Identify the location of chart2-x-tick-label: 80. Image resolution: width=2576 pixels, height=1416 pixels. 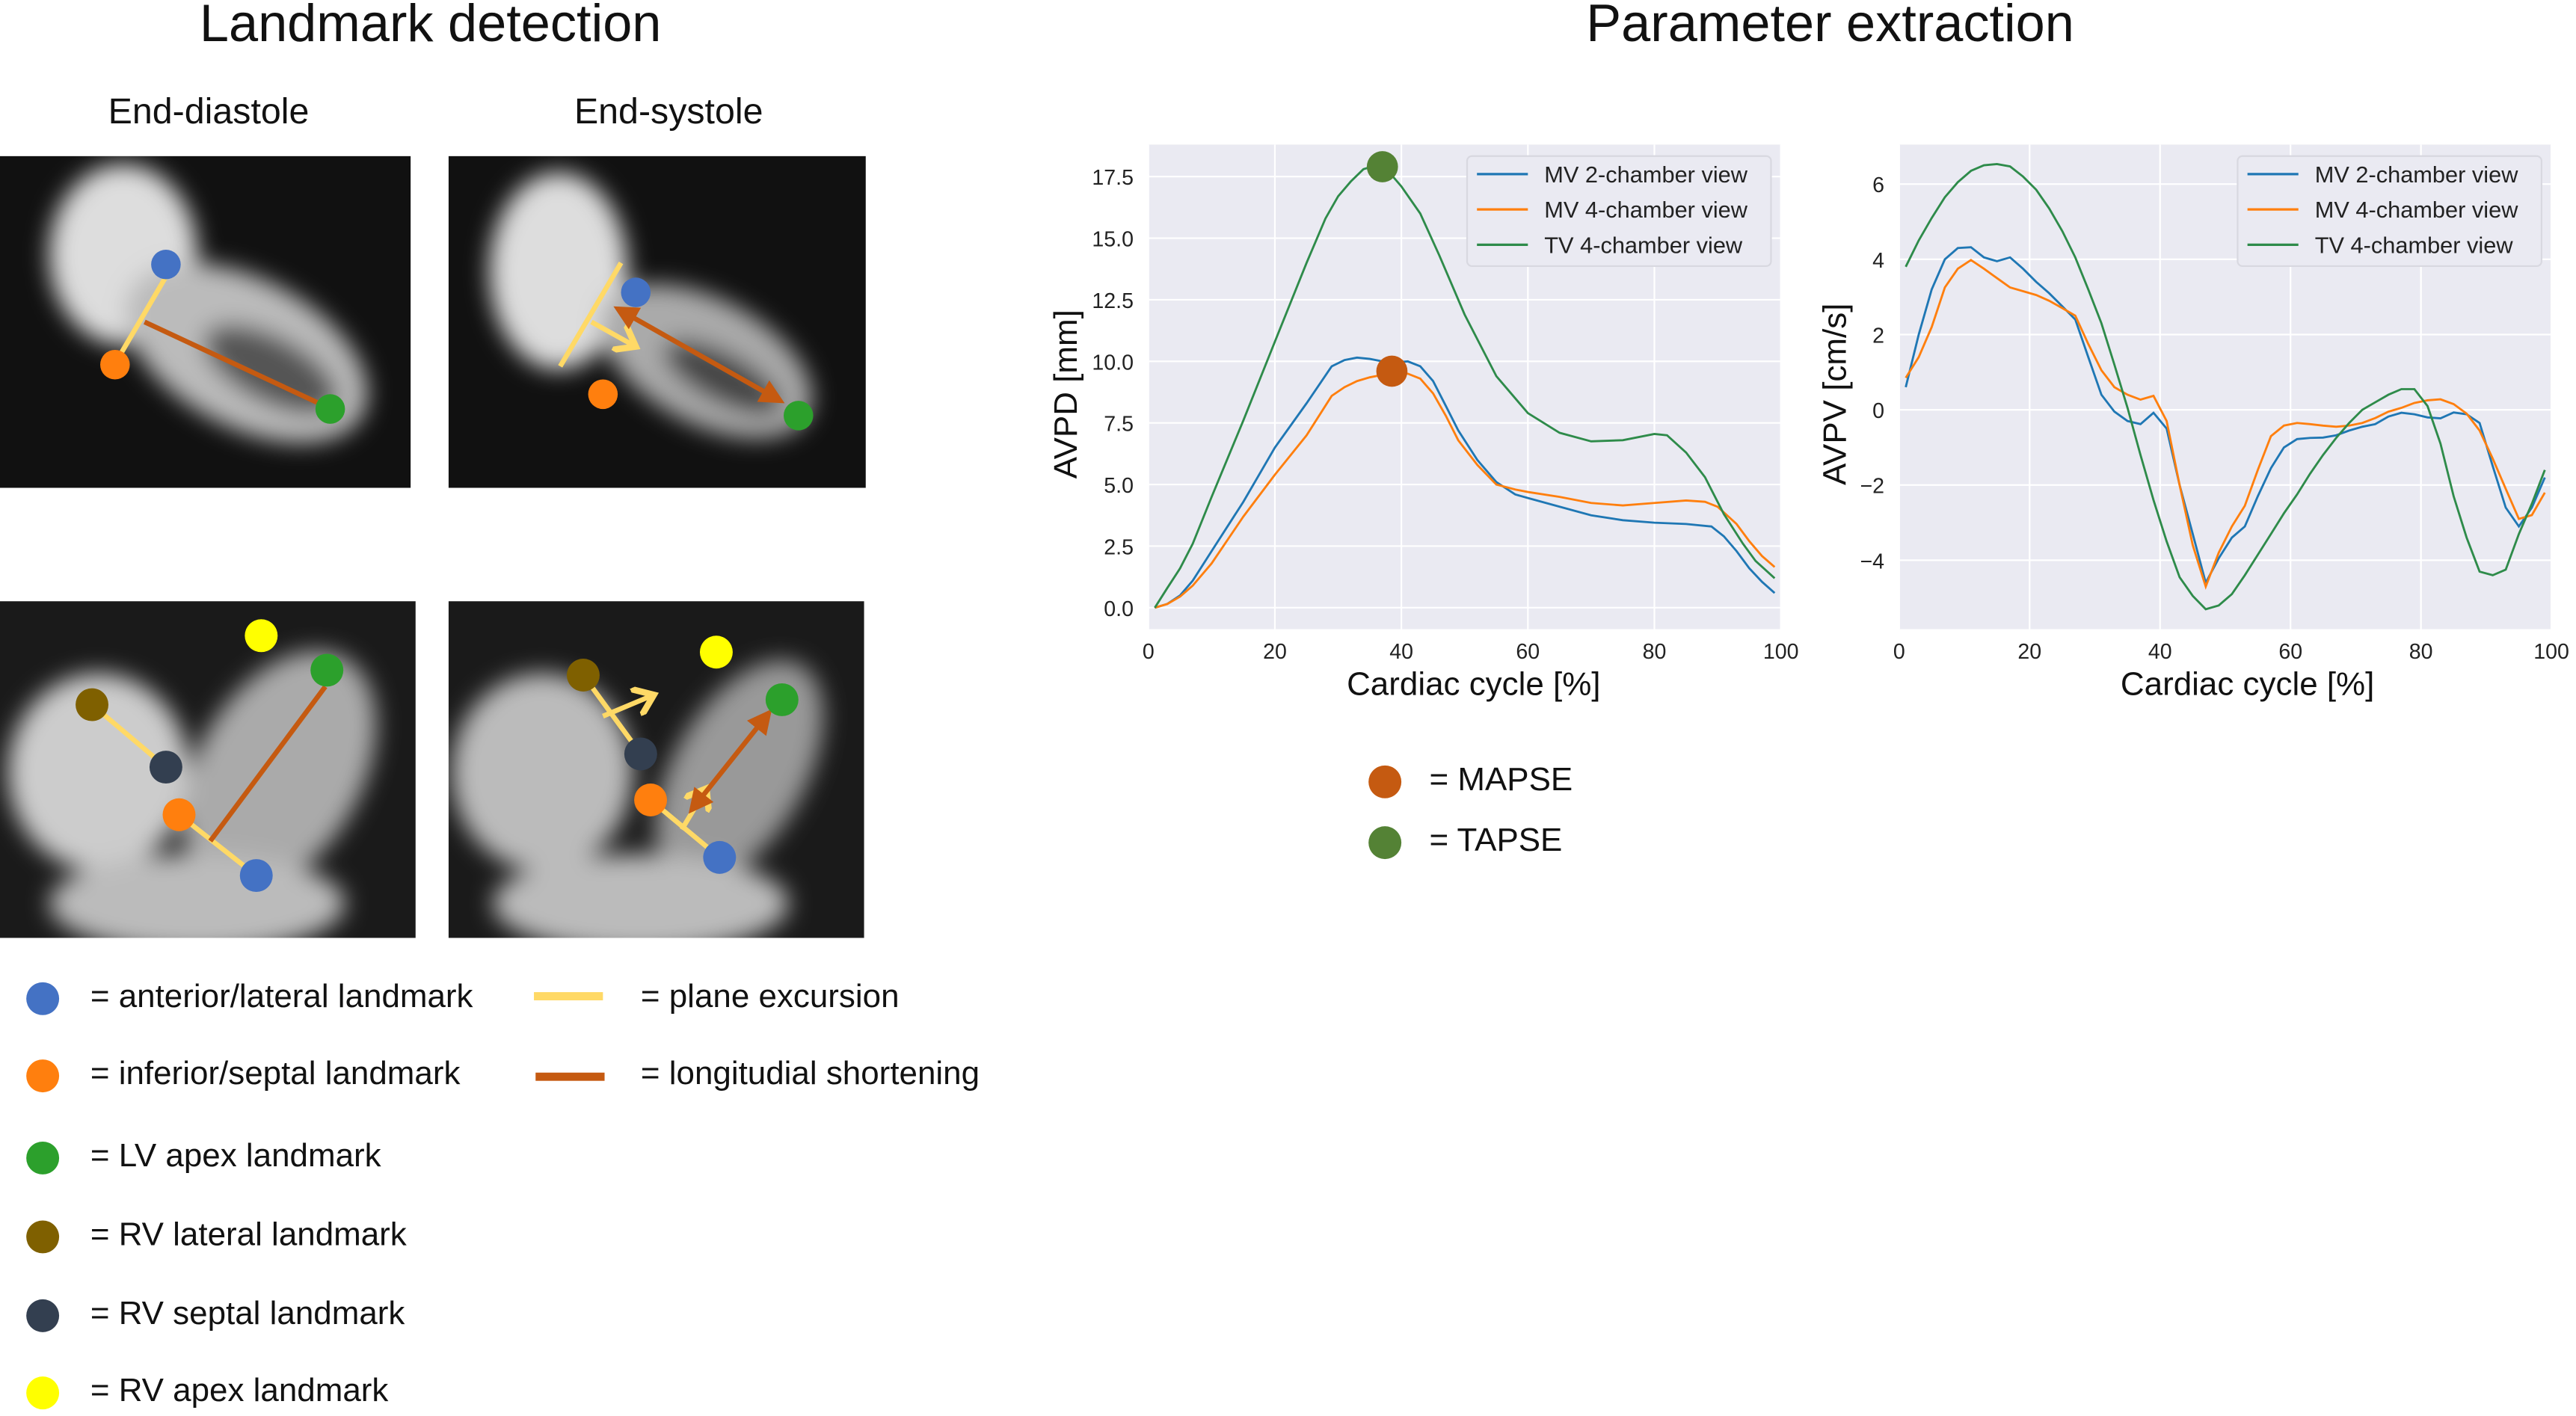
(2421, 652).